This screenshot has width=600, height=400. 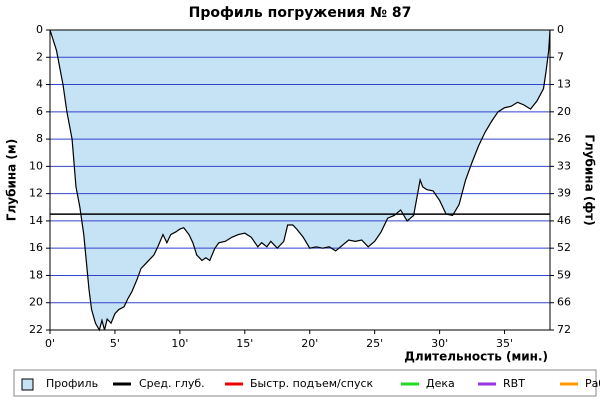 What do you see at coordinates (36, 247) in the screenshot?
I see `y-tick-label: 16` at bounding box center [36, 247].